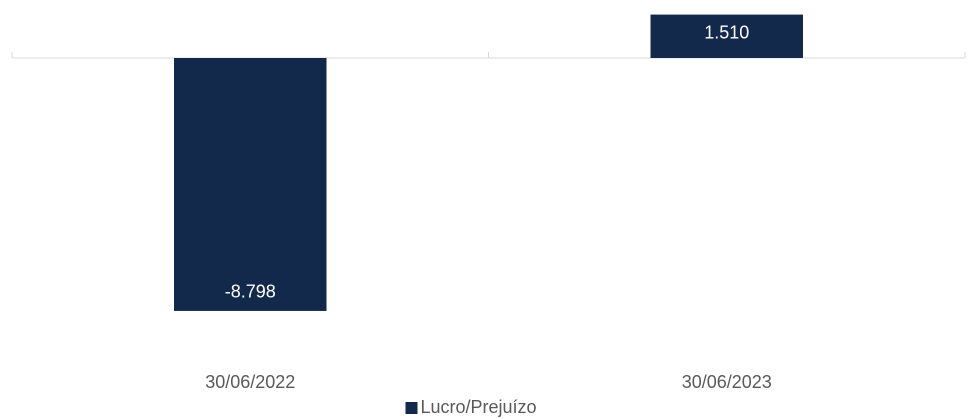 Image resolution: width=977 pixels, height=419 pixels. I want to click on x-tick-label: 30/06/2022, so click(250, 382).